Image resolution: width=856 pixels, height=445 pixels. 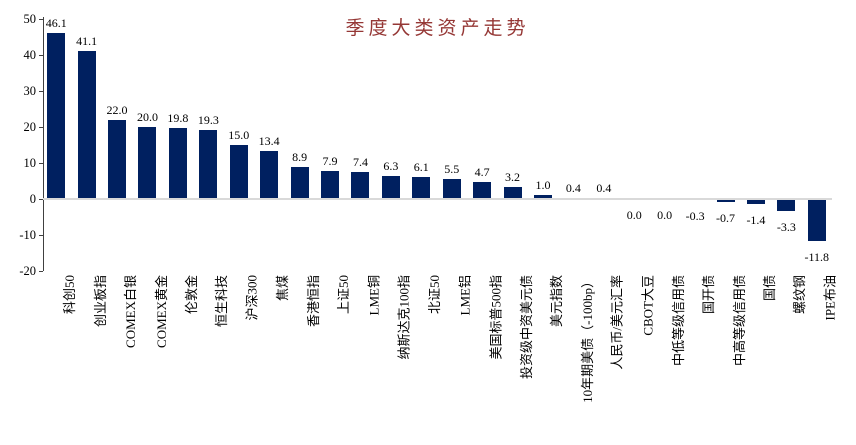 I want to click on y-axis-tick-label: 10, so click(x=30, y=163).